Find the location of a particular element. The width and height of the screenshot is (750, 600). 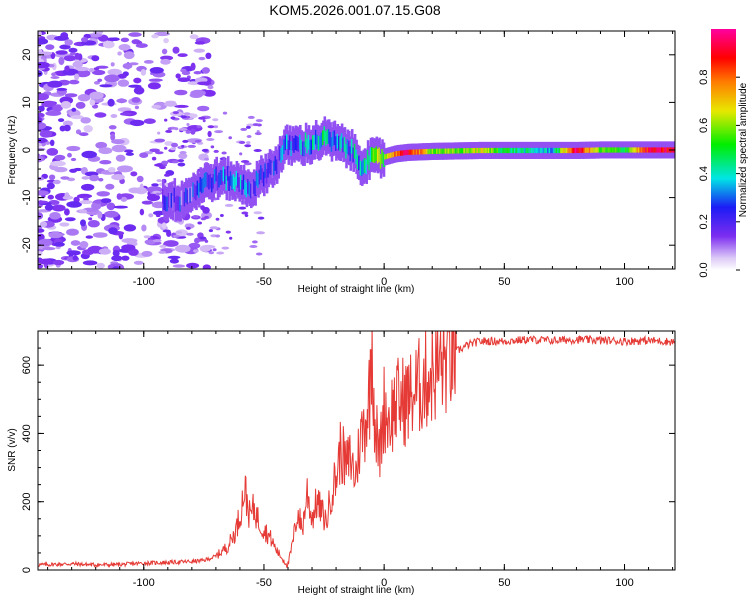

y-tick-label: -20 is located at coordinates (27, 245).